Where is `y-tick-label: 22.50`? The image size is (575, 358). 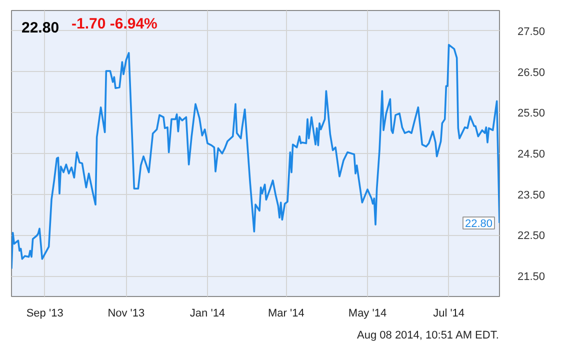 y-tick-label: 22.50 is located at coordinates (532, 236).